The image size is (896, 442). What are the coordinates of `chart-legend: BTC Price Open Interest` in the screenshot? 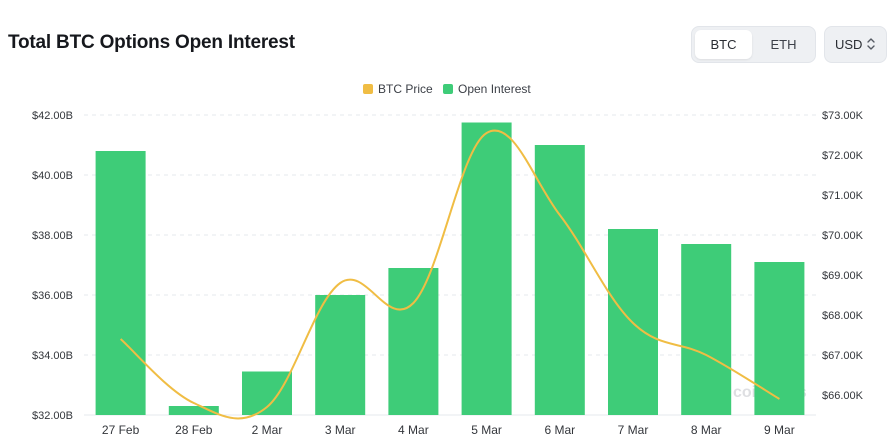 It's located at (447, 89).